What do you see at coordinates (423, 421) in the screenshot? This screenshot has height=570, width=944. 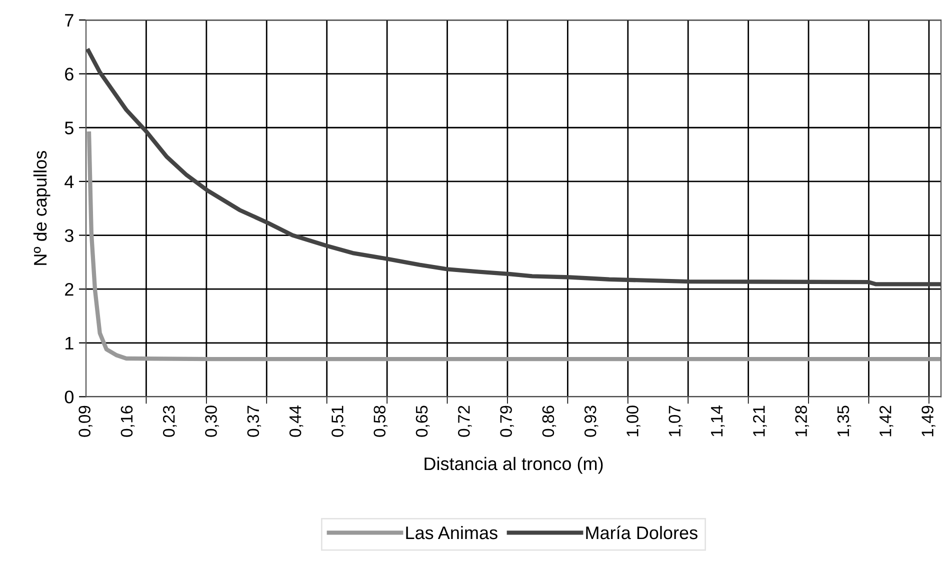 I see `x-tick-label: 0,65` at bounding box center [423, 421].